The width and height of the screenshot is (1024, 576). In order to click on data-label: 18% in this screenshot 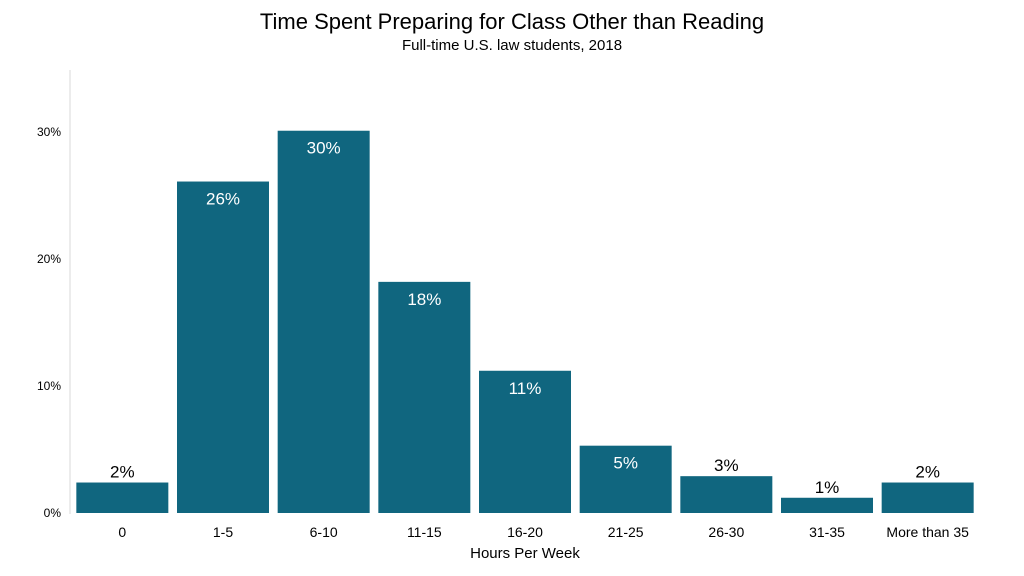, I will do `click(424, 299)`.